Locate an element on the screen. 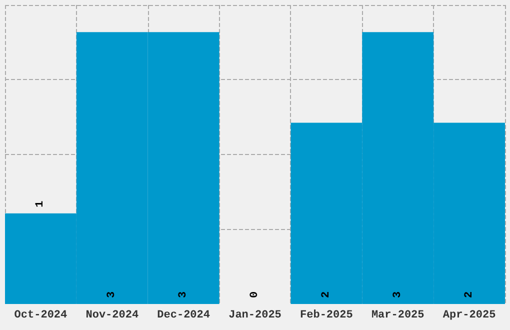 The height and width of the screenshot is (330, 510). x-tick-label: Jan-2025 is located at coordinates (255, 316).